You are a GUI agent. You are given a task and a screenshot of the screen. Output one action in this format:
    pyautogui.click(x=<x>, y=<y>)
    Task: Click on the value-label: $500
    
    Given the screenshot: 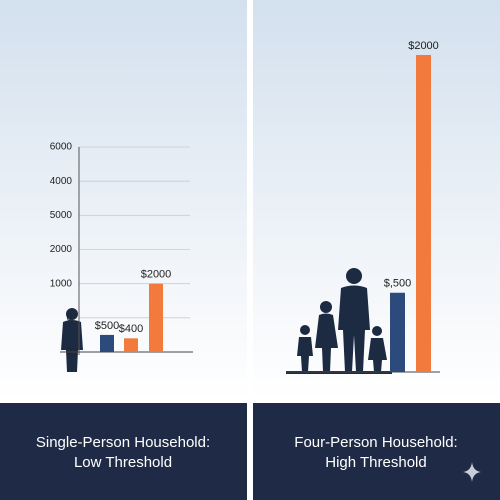 What is the action you would take?
    pyautogui.click(x=107, y=326)
    